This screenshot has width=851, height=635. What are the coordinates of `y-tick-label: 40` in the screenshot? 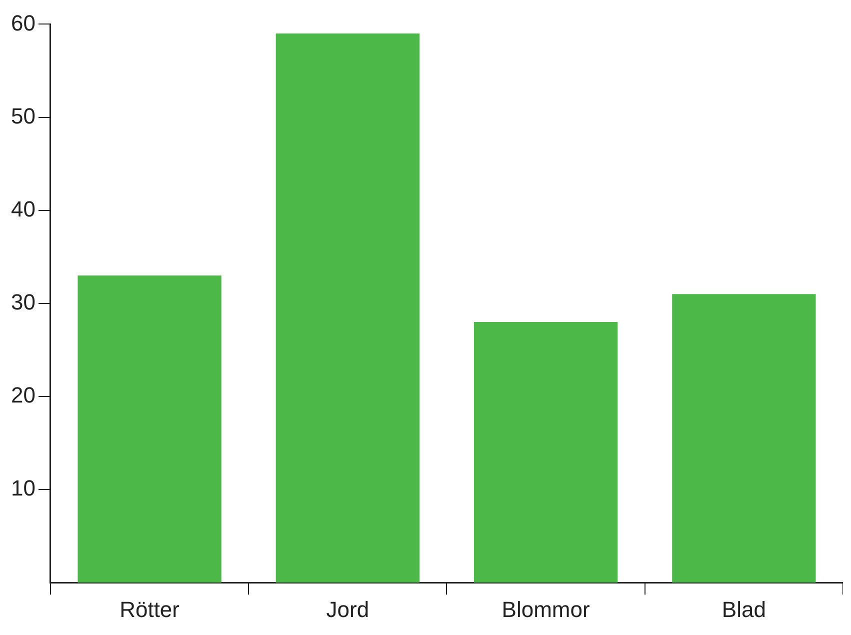 It's located at (23, 209).